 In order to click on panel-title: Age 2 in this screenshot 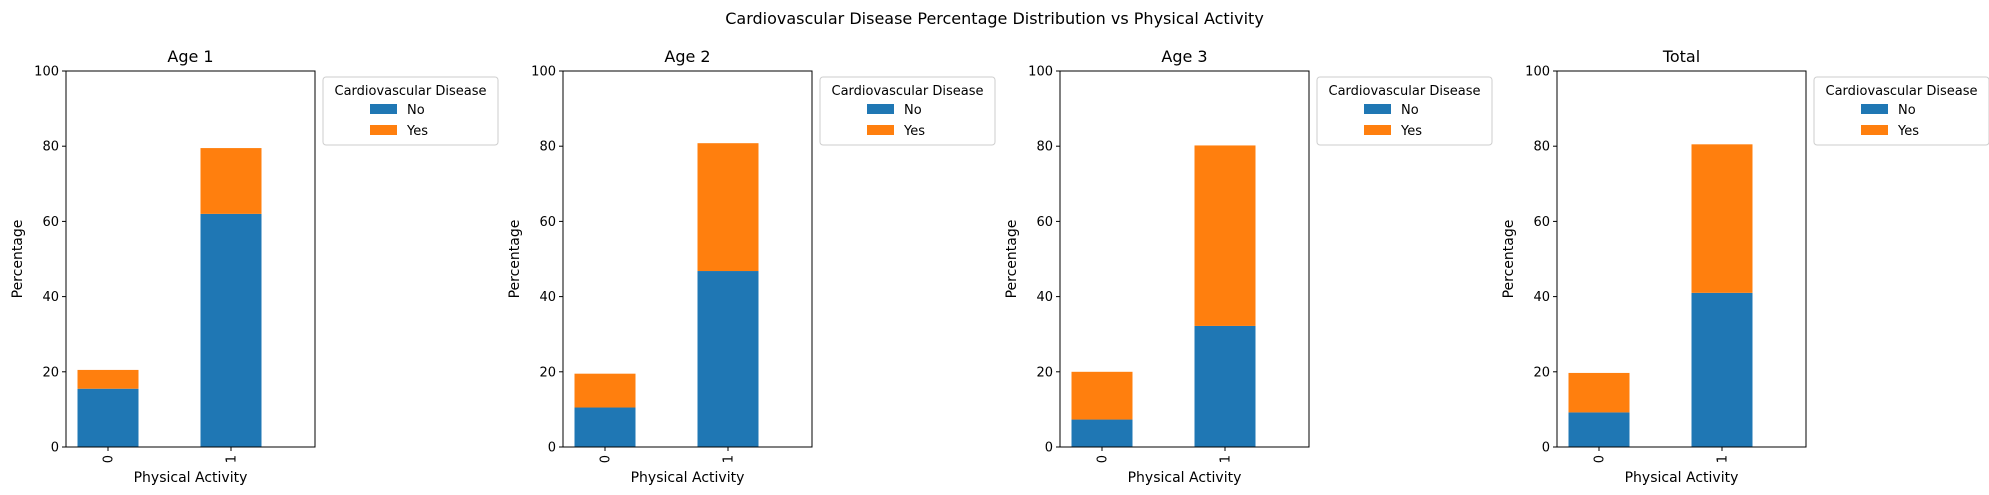, I will do `click(687, 56)`.